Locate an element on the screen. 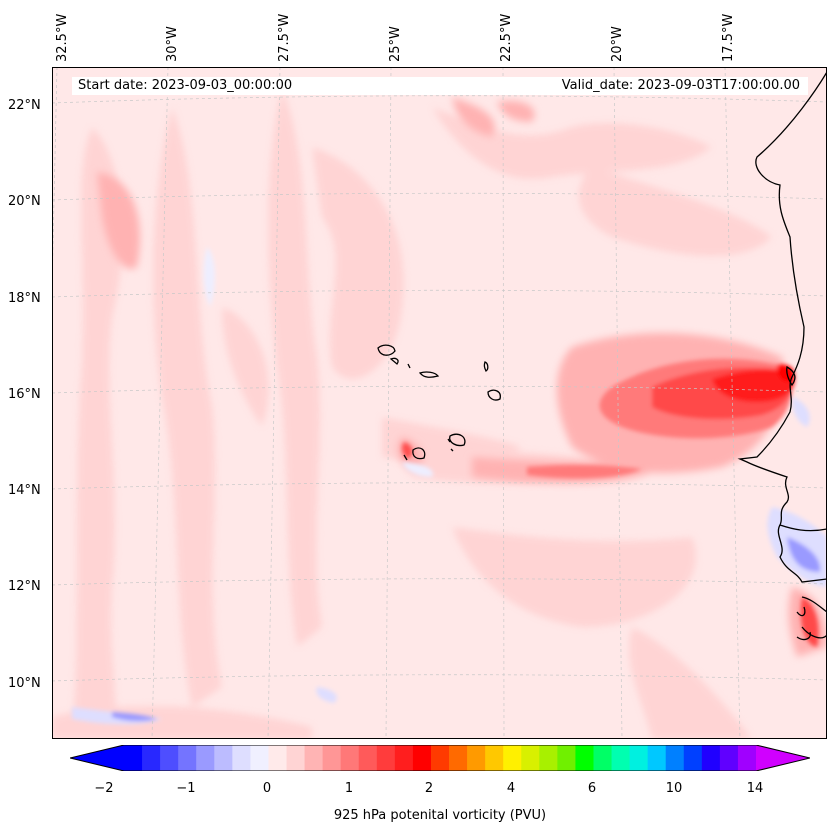  colorbar-tick: 1 is located at coordinates (349, 788).